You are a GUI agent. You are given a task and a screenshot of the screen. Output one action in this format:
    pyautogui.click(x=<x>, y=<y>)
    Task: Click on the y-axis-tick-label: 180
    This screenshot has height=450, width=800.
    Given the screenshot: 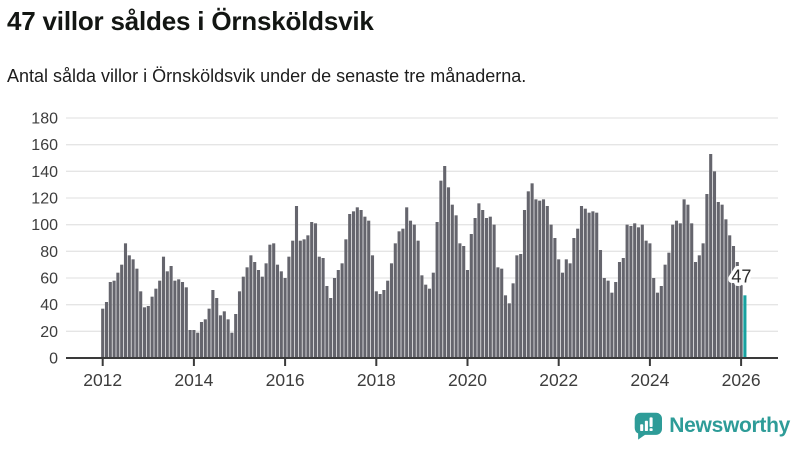 What is the action you would take?
    pyautogui.click(x=44, y=119)
    